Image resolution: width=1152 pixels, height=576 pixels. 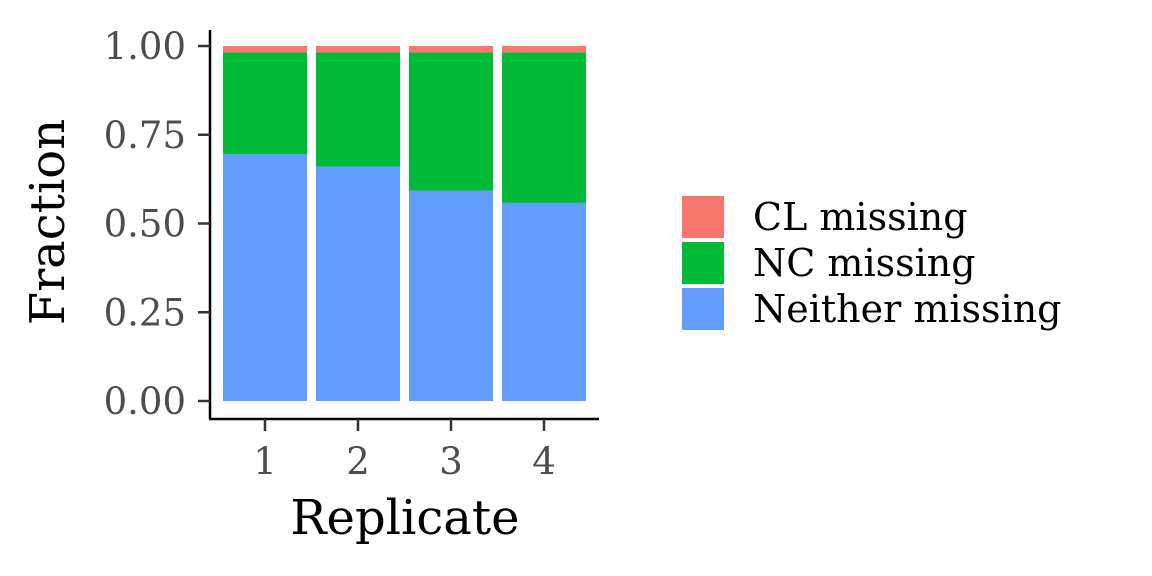 What do you see at coordinates (145, 224) in the screenshot?
I see `y-tick-label: 0.50` at bounding box center [145, 224].